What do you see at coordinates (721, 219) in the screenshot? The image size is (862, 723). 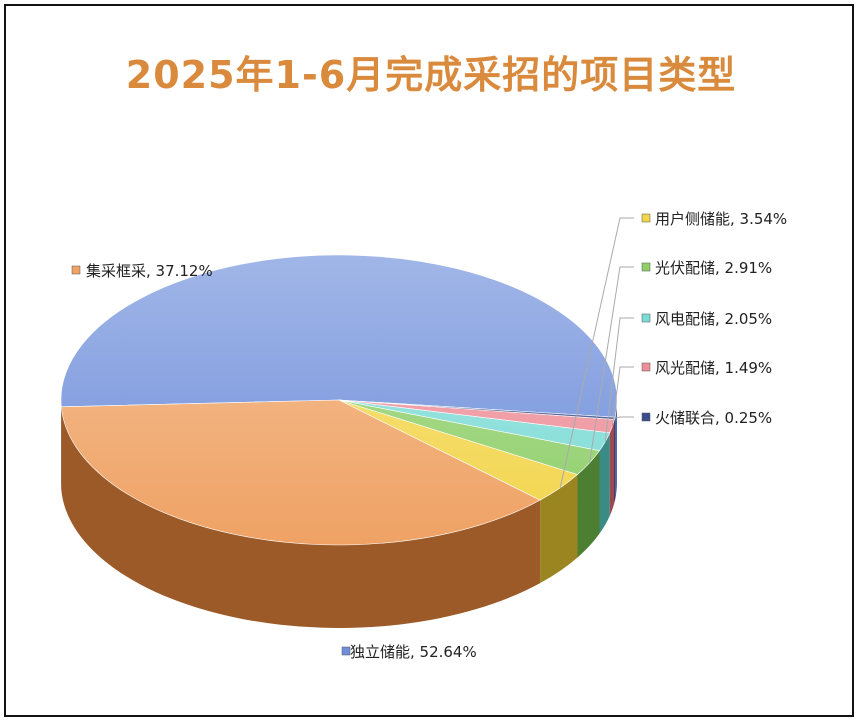 I see `slice-label-3: 用户侧储能, 3.54%` at bounding box center [721, 219].